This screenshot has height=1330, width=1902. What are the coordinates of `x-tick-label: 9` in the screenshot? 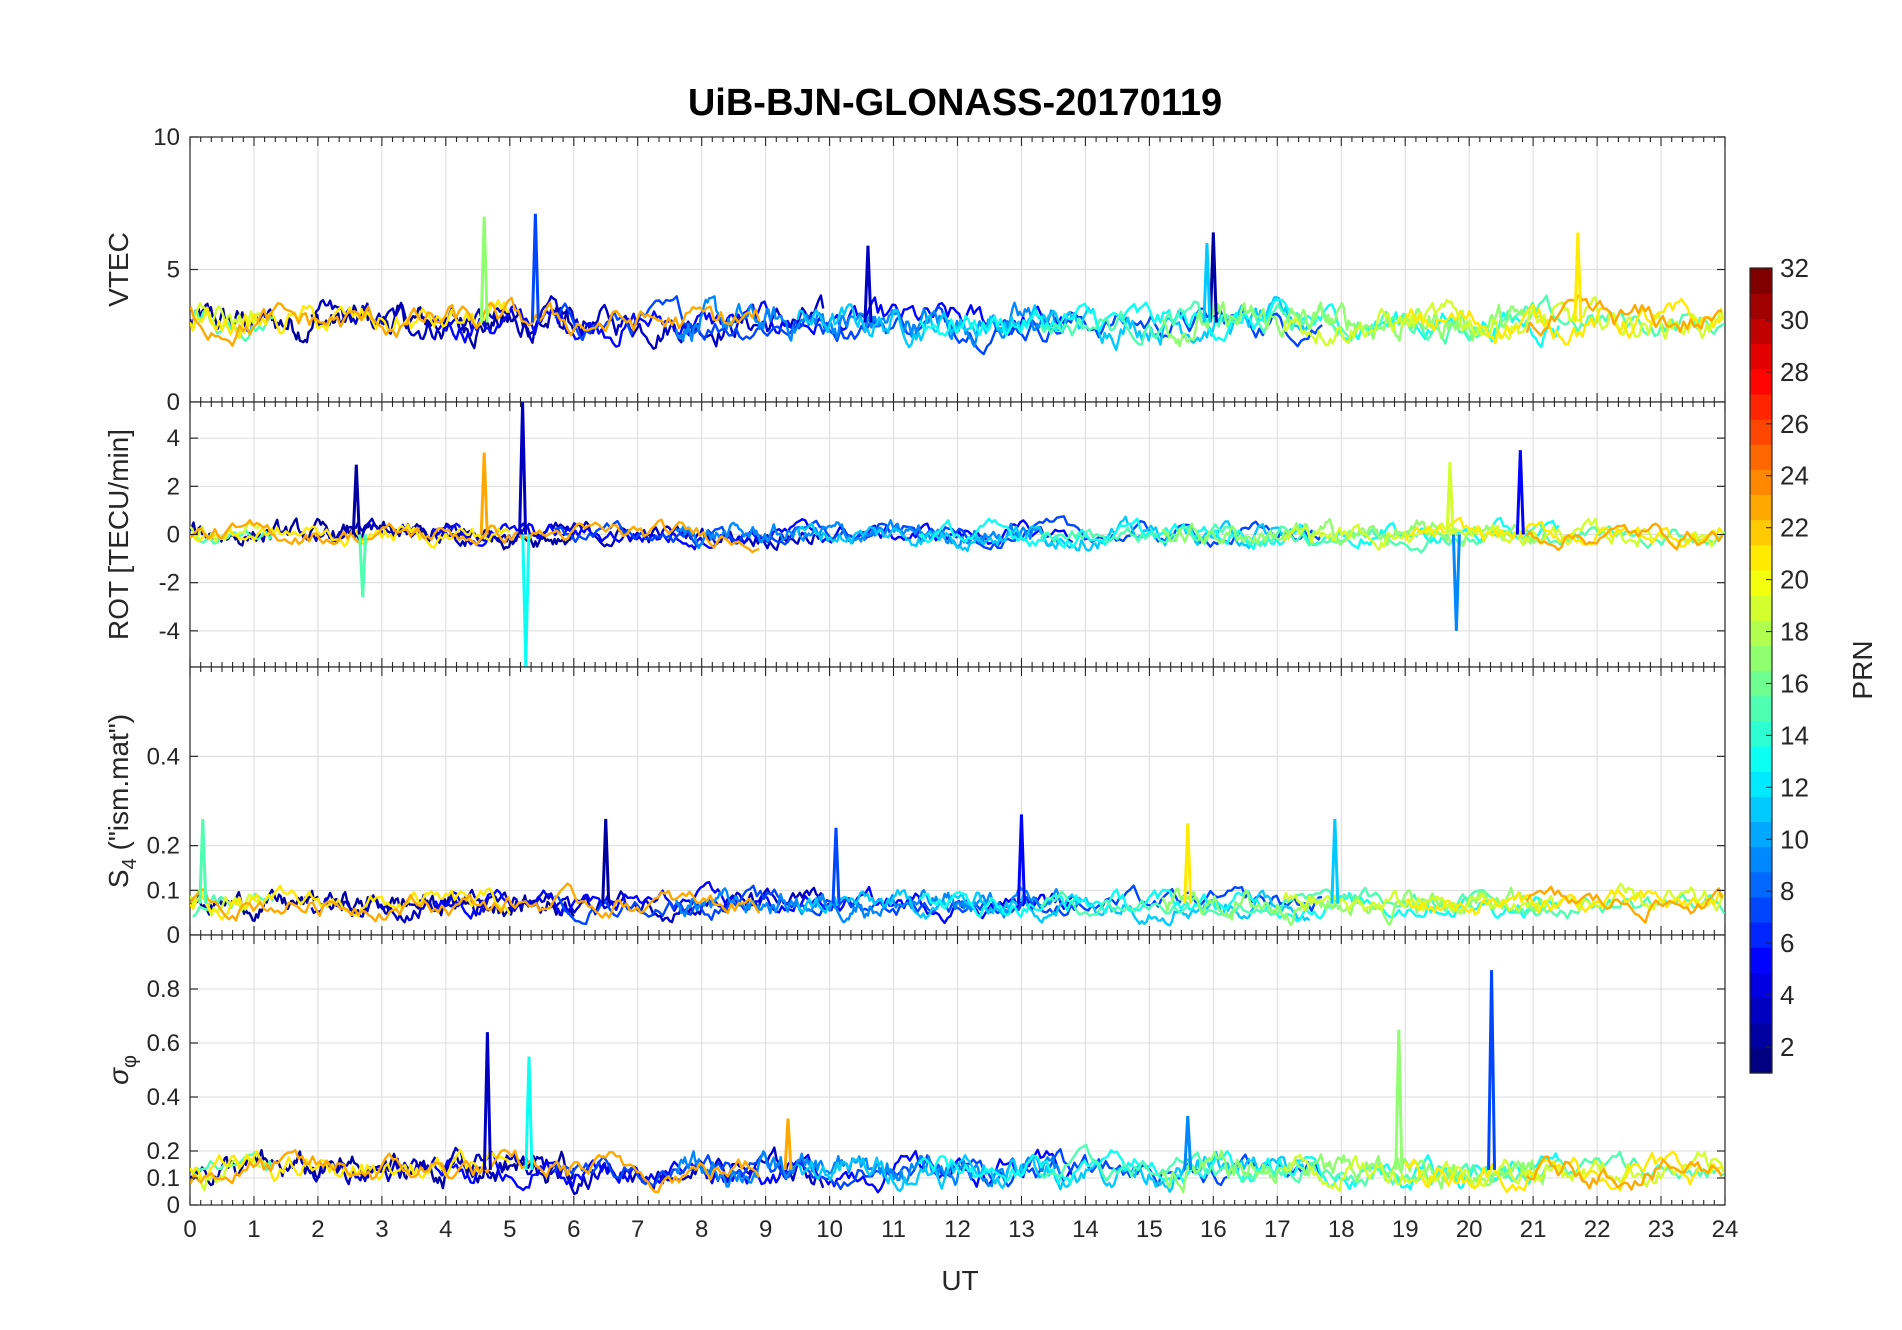 It's located at (765, 1229).